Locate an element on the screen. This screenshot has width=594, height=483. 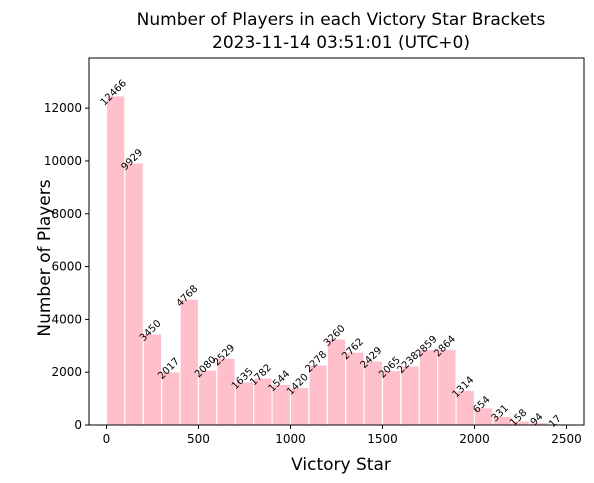
y-tick-label-8000: 8000 is located at coordinates (66, 214).